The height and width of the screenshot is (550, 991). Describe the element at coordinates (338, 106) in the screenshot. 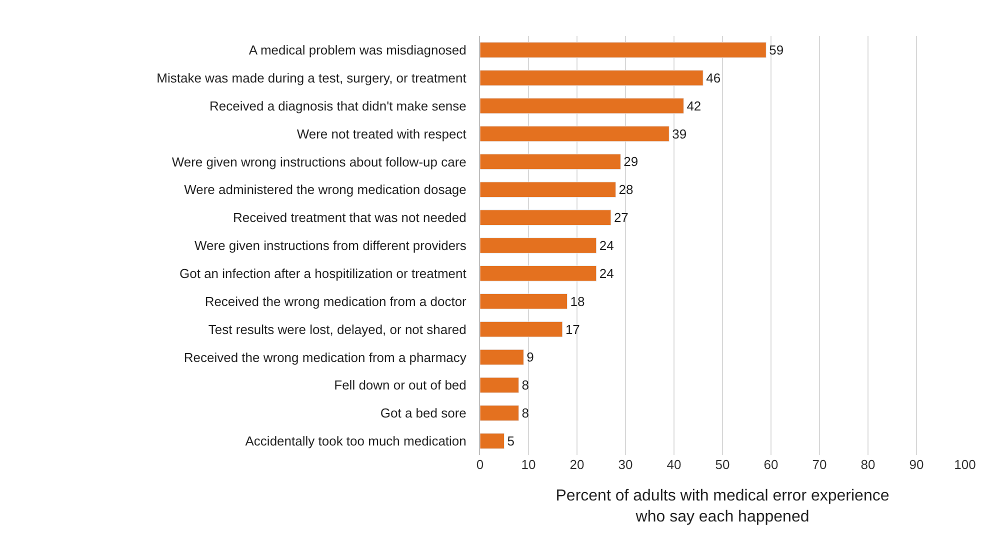

I see `y-tick-label: Received a diagnosis that didn't make sense` at that location.